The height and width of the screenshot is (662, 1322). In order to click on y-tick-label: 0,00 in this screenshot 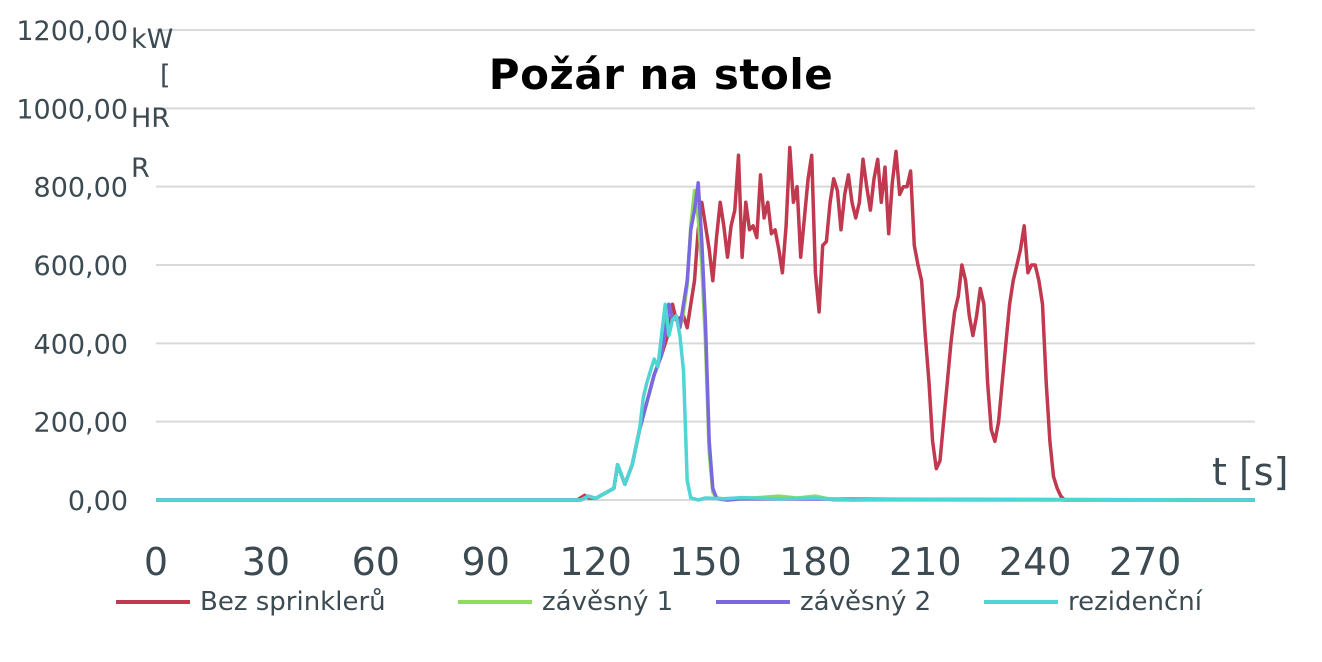, I will do `click(98, 501)`.